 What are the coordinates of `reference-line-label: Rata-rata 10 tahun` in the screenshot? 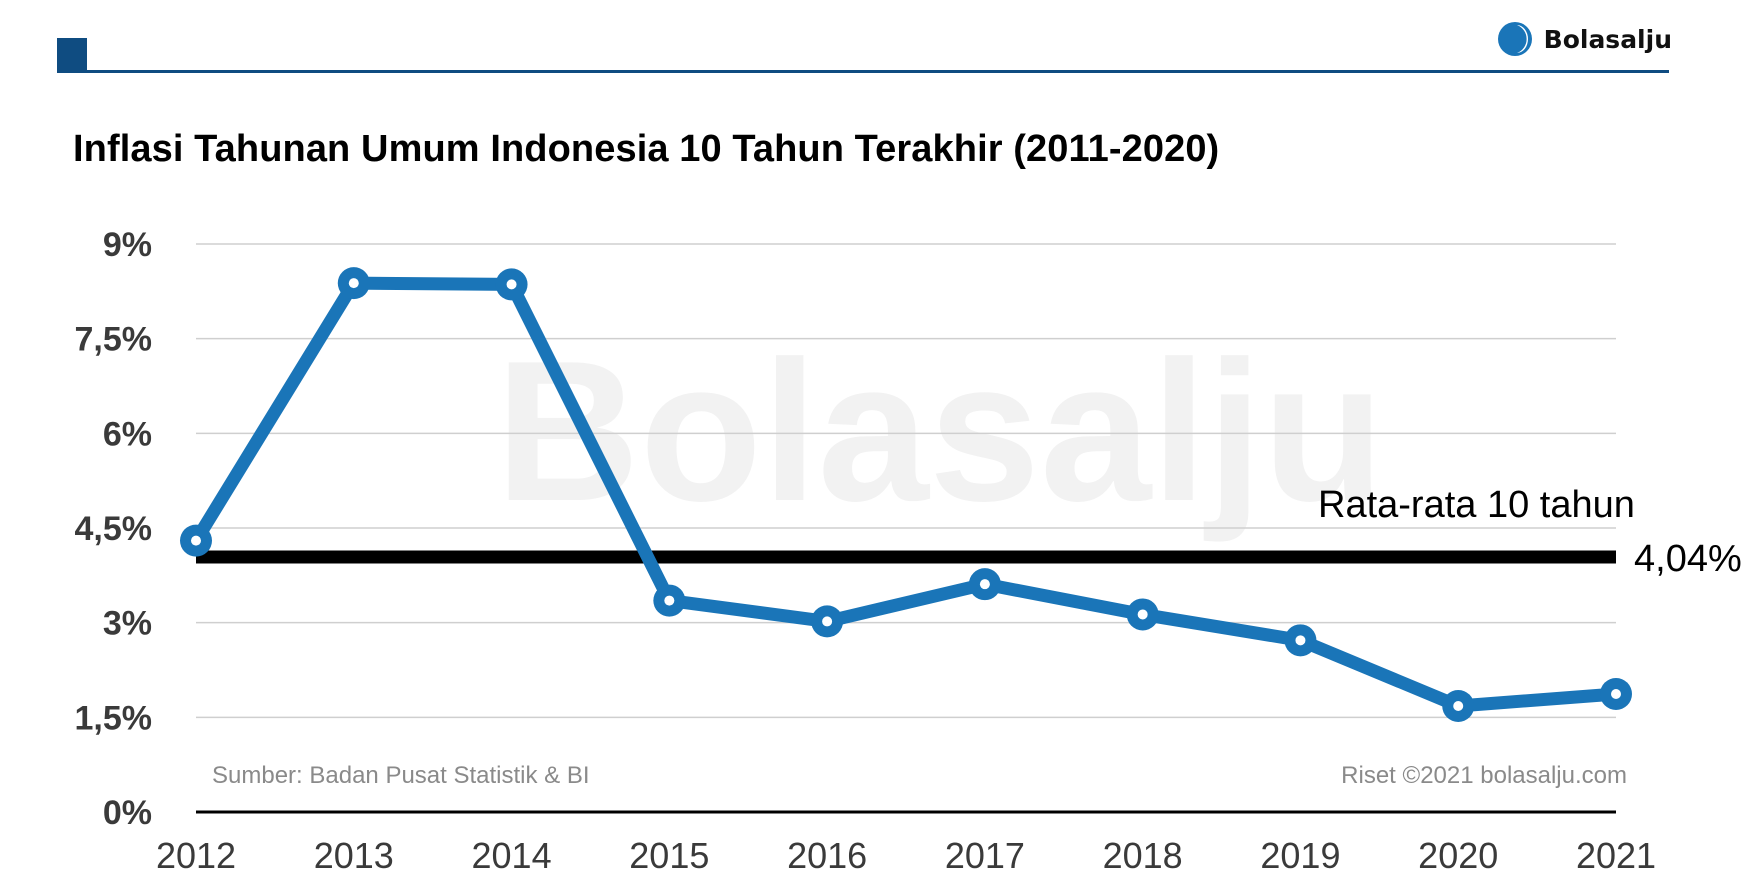 It's located at (1476, 505).